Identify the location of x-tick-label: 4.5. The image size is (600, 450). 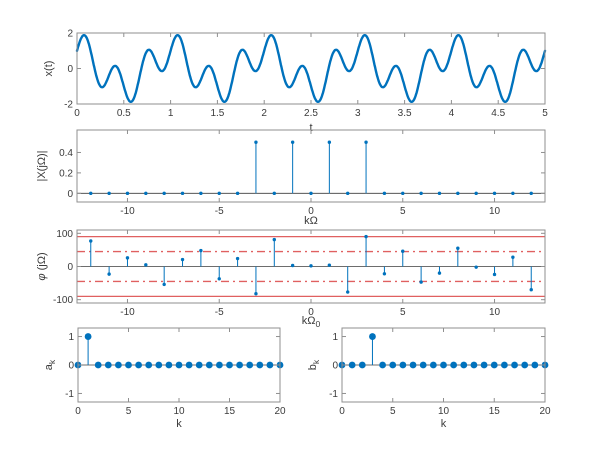
(498, 113).